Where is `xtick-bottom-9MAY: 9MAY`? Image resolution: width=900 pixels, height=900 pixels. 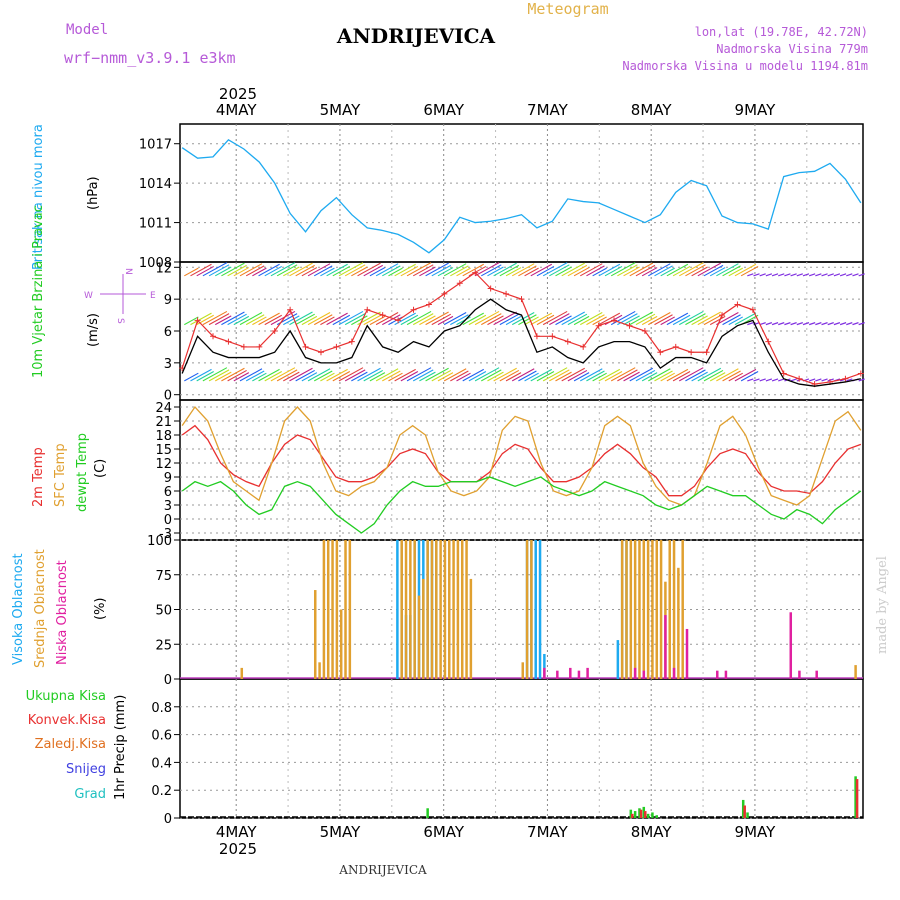 xtick-bottom-9MAY: 9MAY is located at coordinates (756, 832).